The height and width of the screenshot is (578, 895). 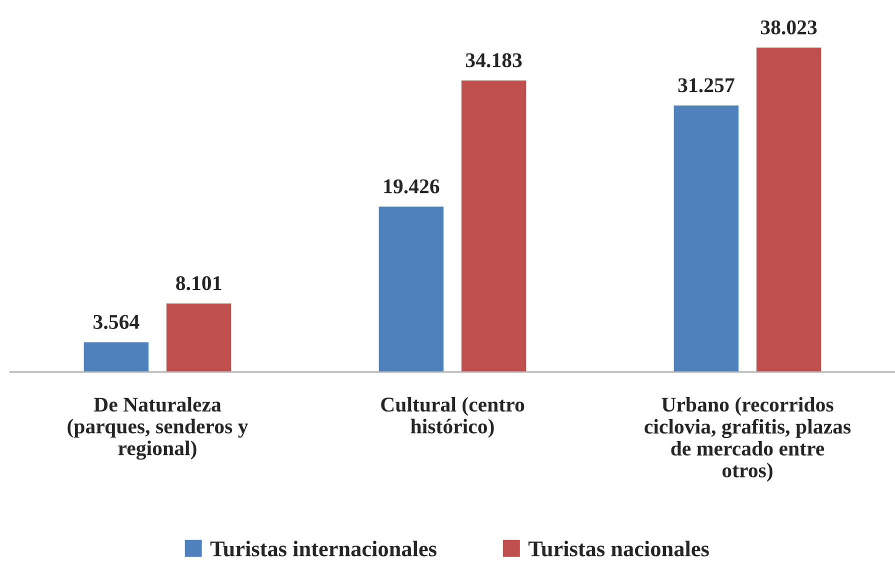 What do you see at coordinates (117, 322) in the screenshot?
I see `data-label: 3.564` at bounding box center [117, 322].